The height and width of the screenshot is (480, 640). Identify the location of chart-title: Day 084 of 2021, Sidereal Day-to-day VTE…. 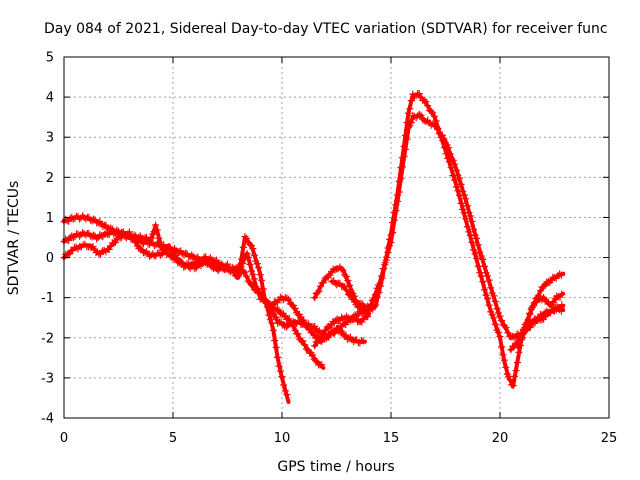
(326, 29).